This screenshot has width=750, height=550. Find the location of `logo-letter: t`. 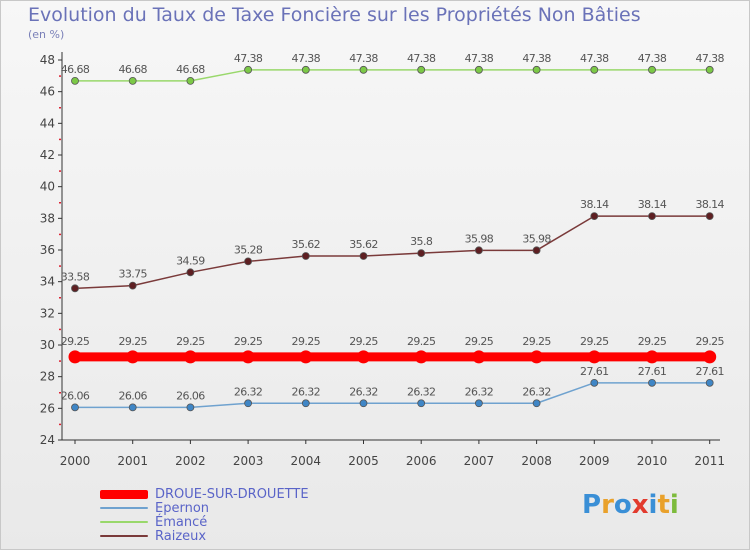

logo-letter: t is located at coordinates (663, 505).